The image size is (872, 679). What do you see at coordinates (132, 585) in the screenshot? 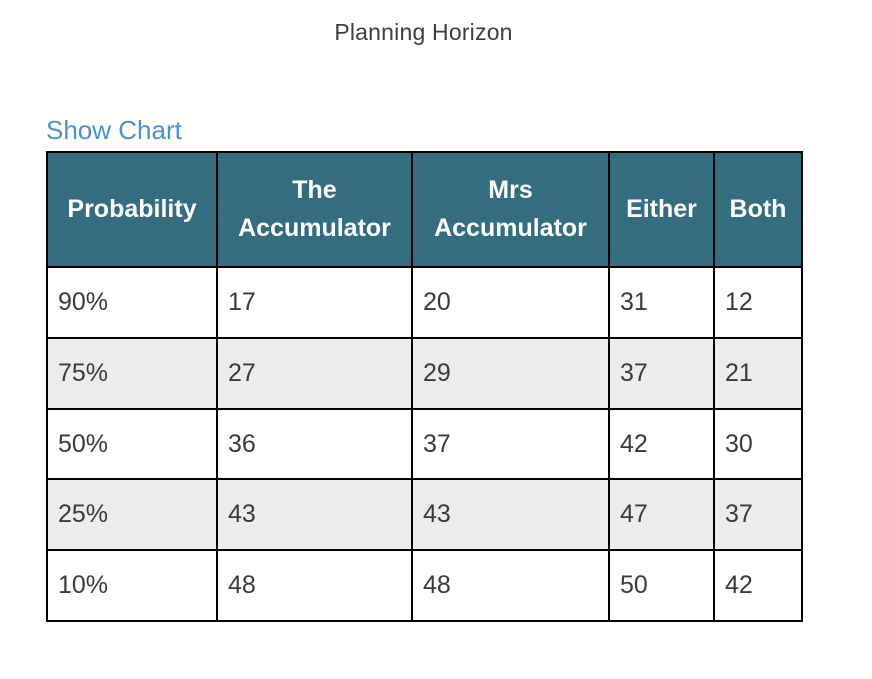
I see `probability-cell: 10%` at bounding box center [132, 585].